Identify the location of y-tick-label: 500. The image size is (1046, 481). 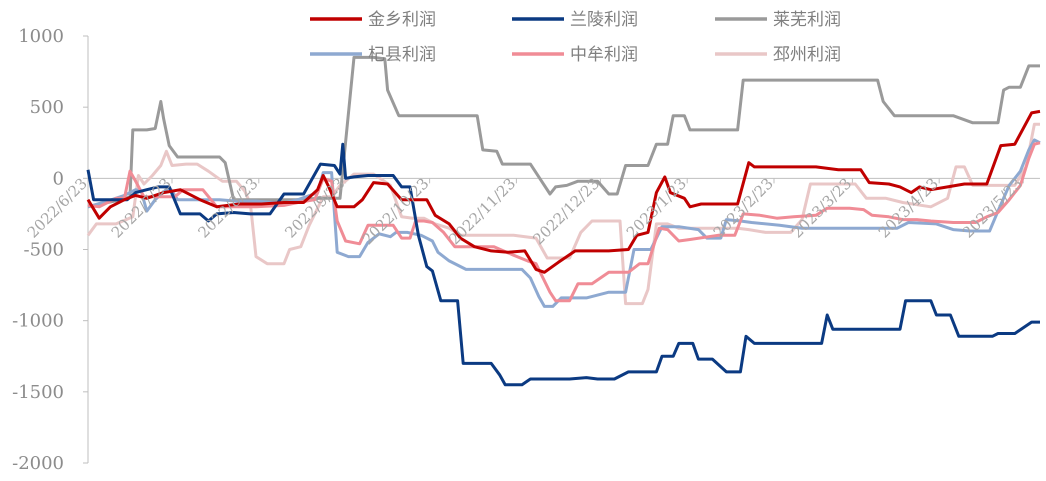
(47, 107).